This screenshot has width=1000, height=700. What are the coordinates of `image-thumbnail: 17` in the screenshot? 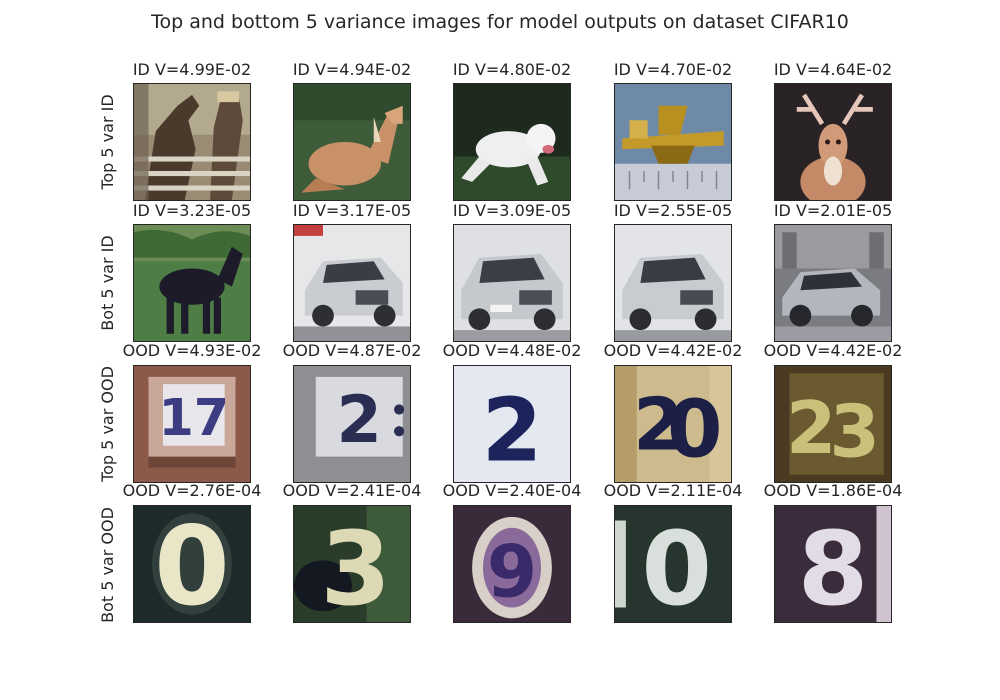 It's located at (192, 424).